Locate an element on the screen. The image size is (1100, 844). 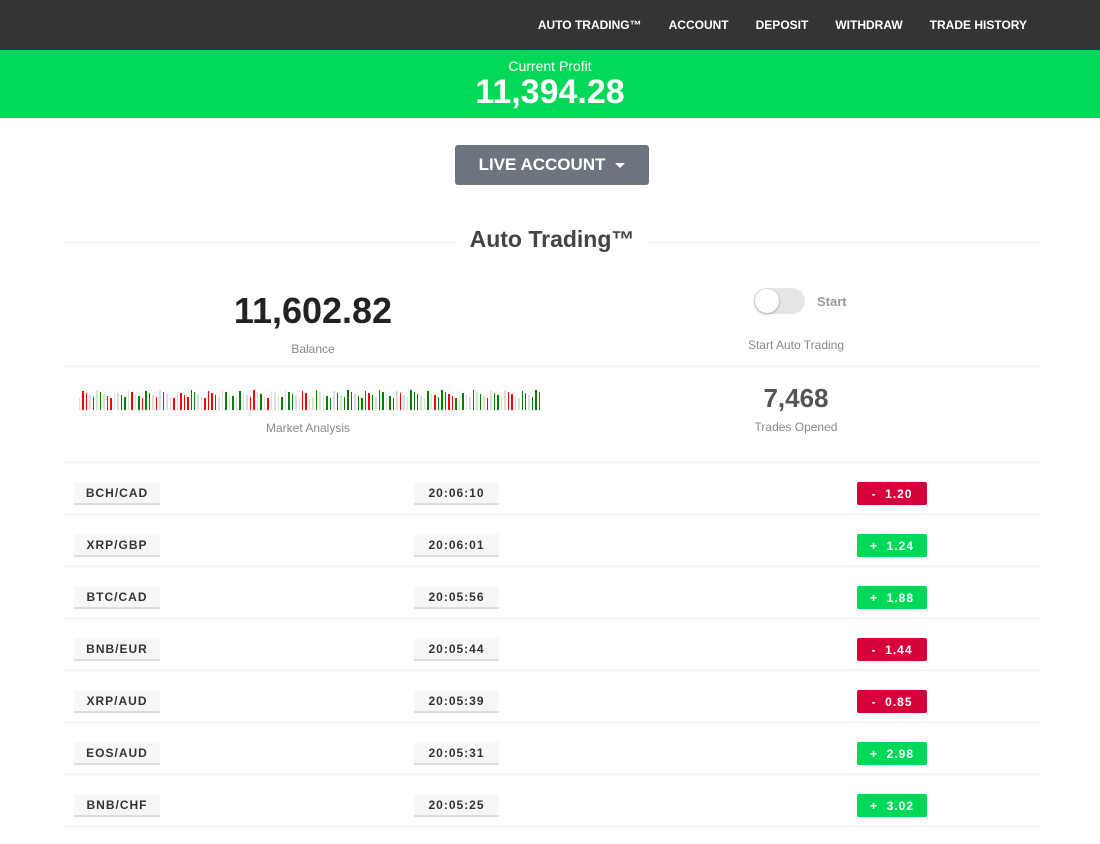
auto-trading-toggle is located at coordinates (779, 301).